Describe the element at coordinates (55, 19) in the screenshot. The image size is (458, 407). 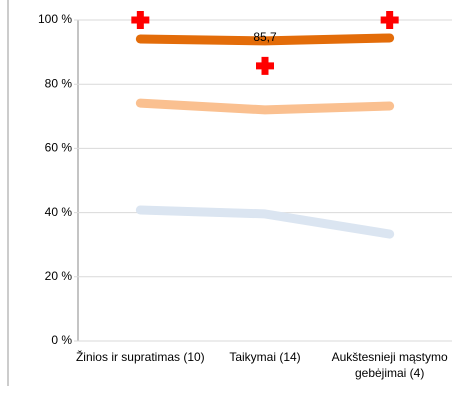
I see `y-tick-label: 100 %` at that location.